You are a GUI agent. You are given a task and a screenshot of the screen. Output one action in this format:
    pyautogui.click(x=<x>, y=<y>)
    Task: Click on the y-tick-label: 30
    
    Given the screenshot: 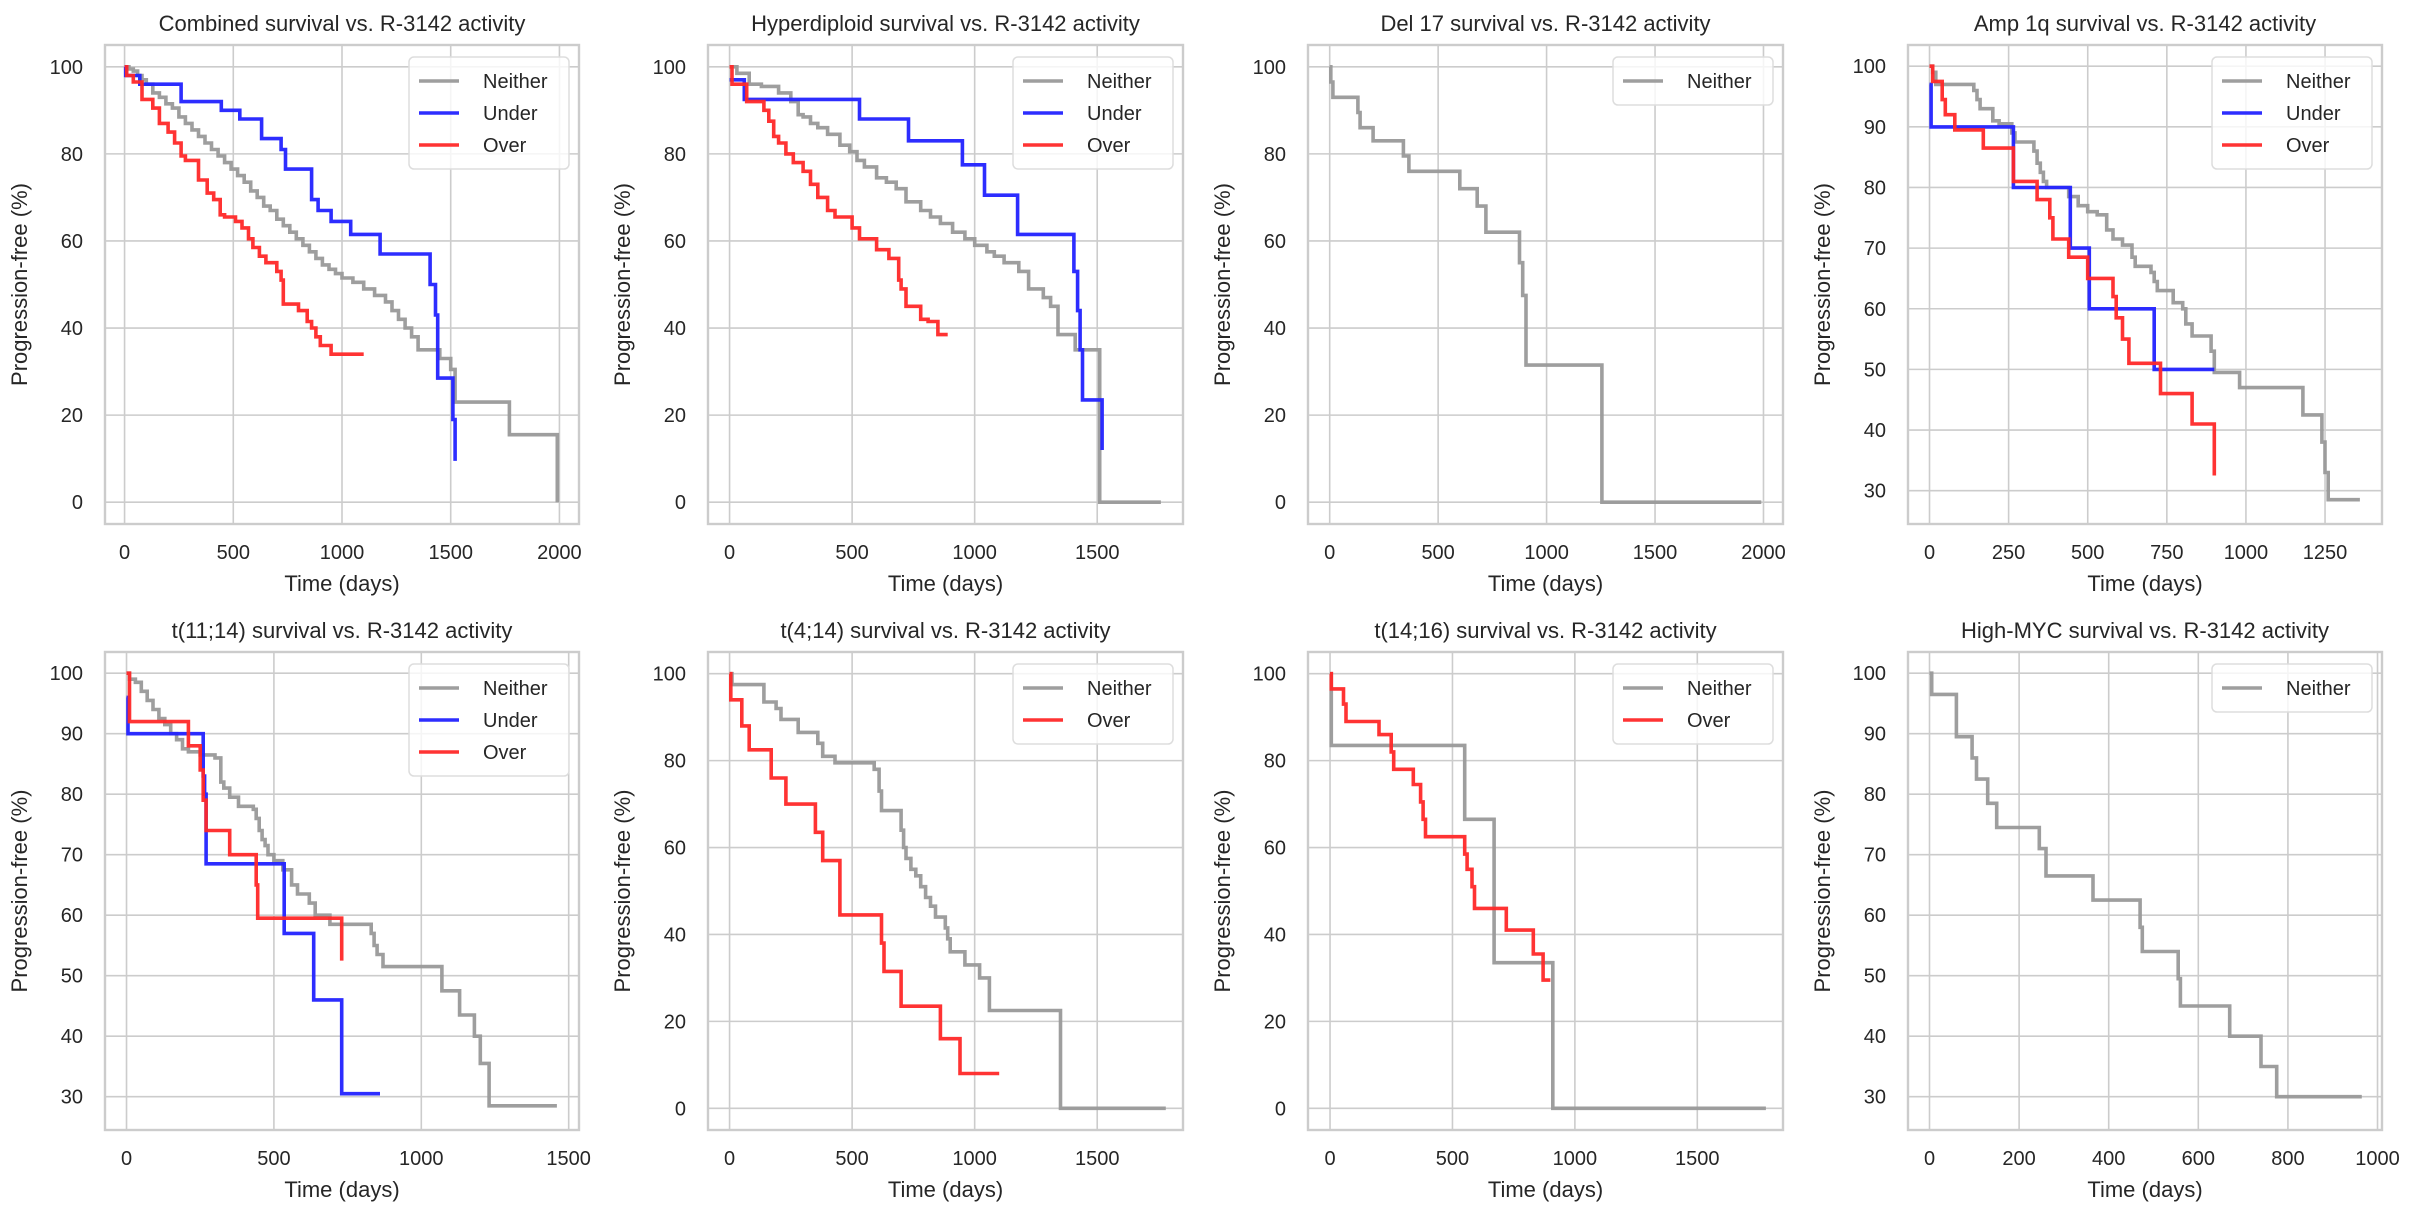 What is the action you would take?
    pyautogui.click(x=1875, y=492)
    